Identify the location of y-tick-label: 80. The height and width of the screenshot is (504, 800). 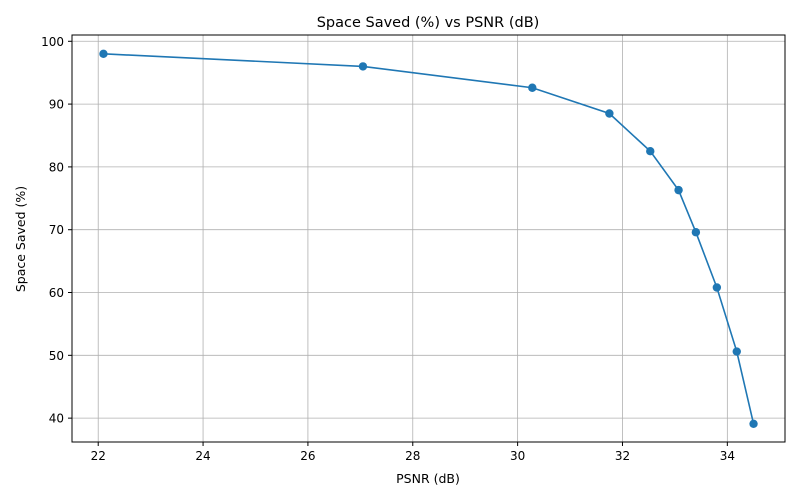
(56, 167).